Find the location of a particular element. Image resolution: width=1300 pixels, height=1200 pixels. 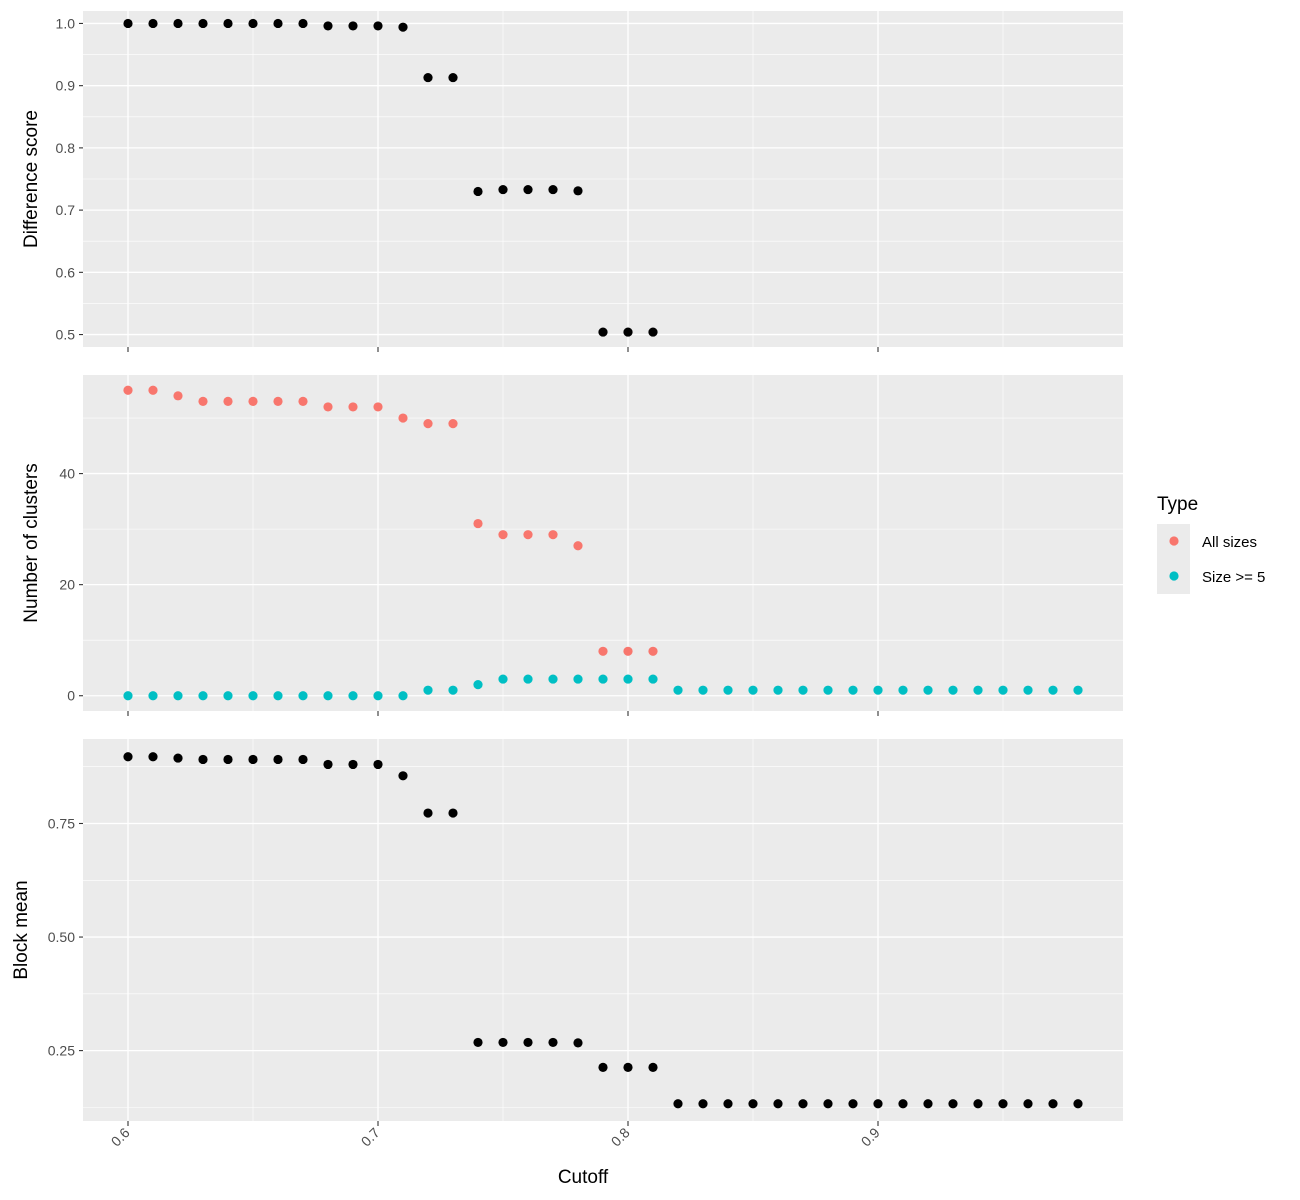

y-tick-label: 20 is located at coordinates (67, 585).